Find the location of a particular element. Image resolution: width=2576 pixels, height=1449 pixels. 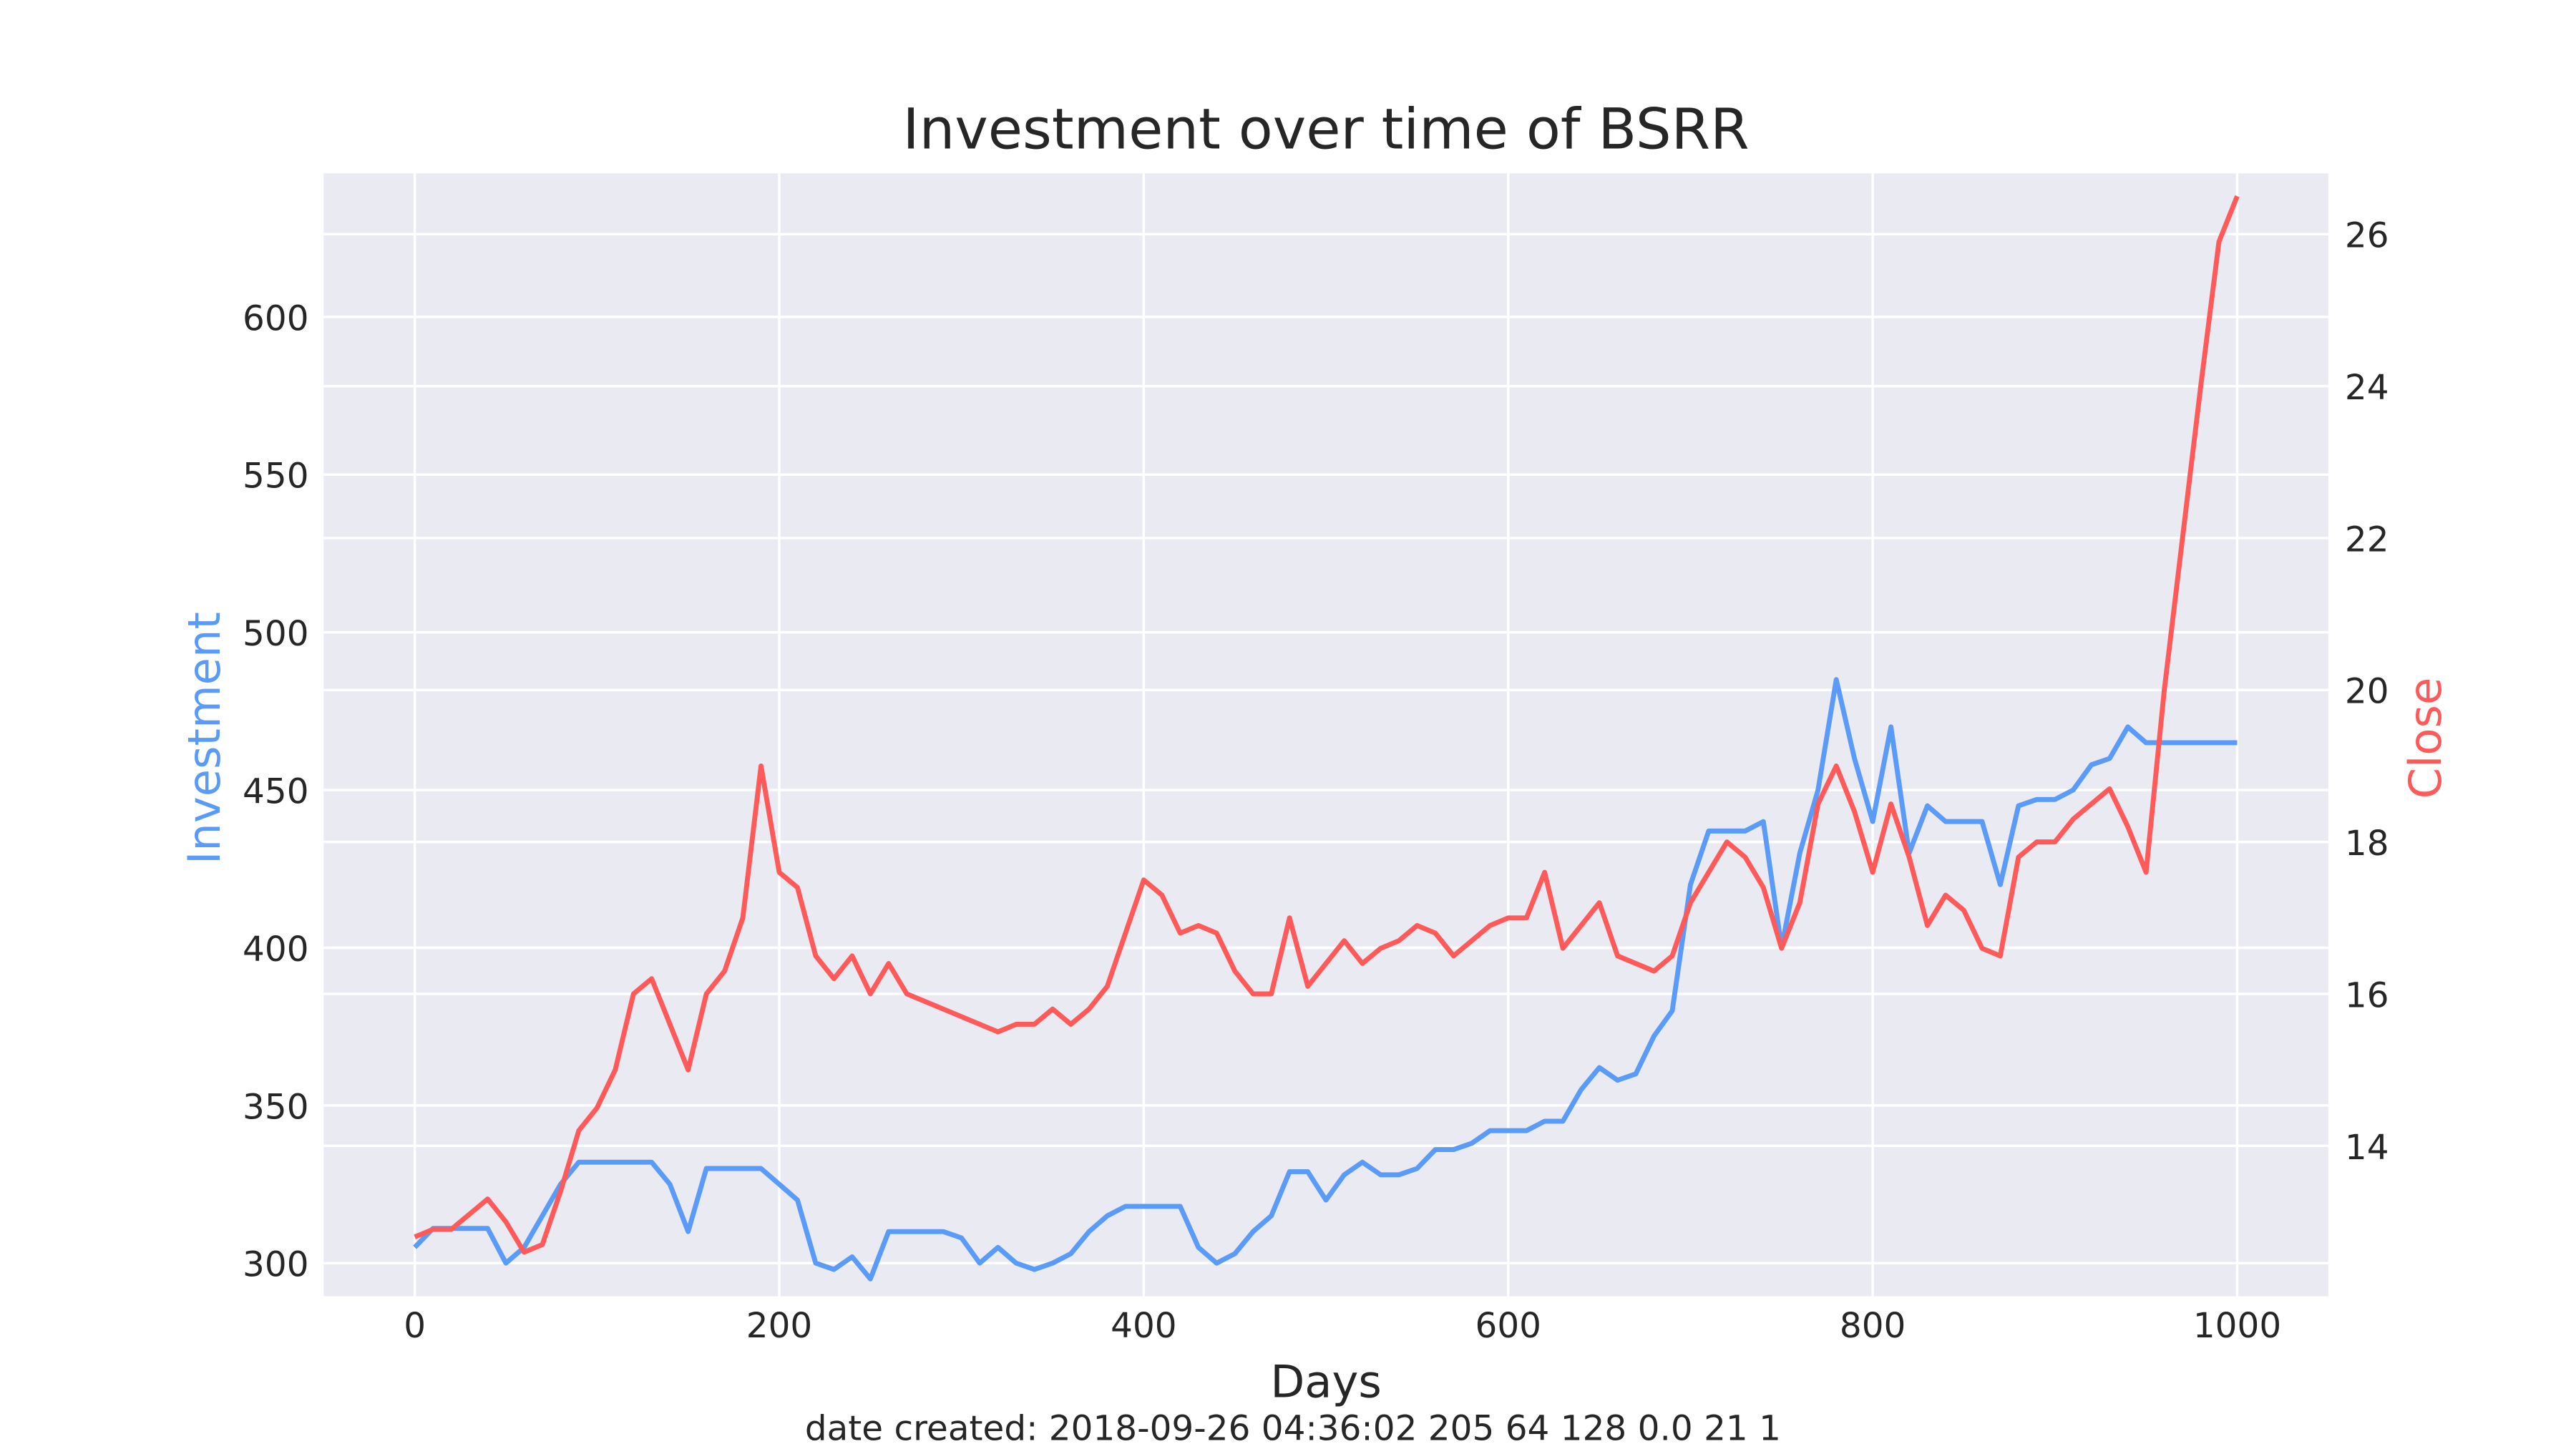

y2-tick-label: 24 is located at coordinates (2367, 388).